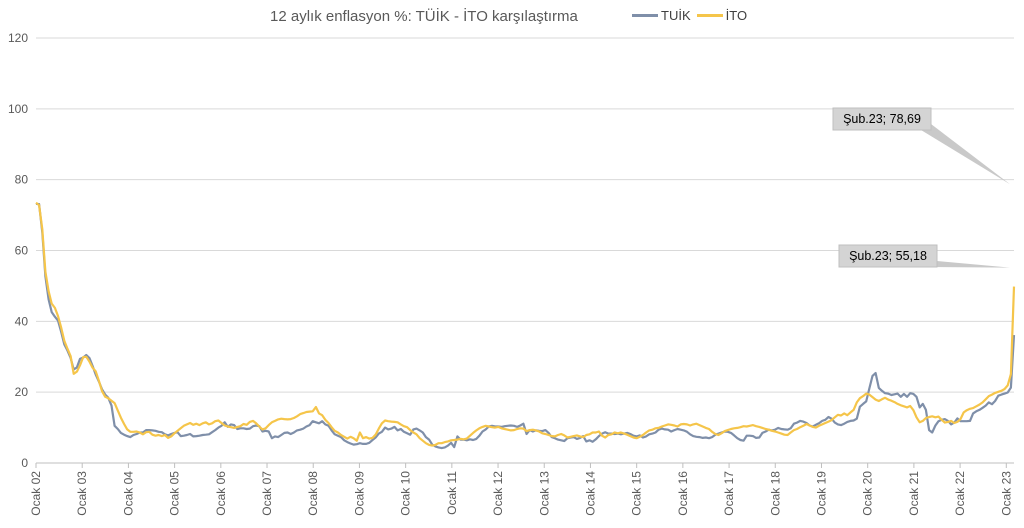  Describe the element at coordinates (729, 493) in the screenshot. I see `x-tick-label: Ocak 17` at that location.